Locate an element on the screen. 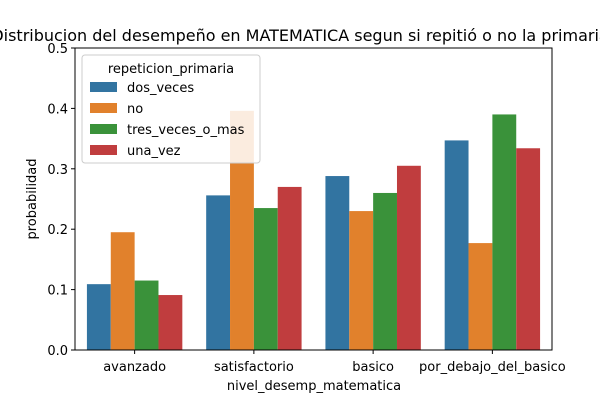 The width and height of the screenshot is (600, 400). bar-no-satisfactorio is located at coordinates (242, 230).